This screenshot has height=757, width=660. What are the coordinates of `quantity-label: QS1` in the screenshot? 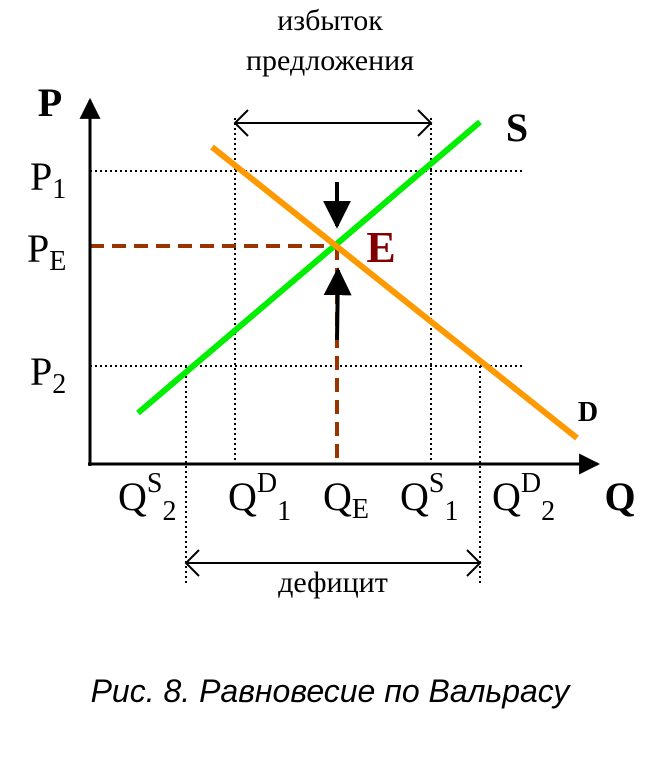 It's located at (429, 497).